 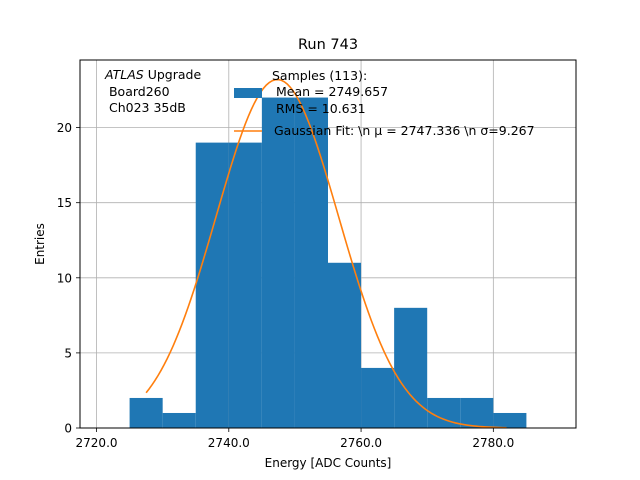 I want to click on y-tick-label: 20, so click(x=64, y=128).